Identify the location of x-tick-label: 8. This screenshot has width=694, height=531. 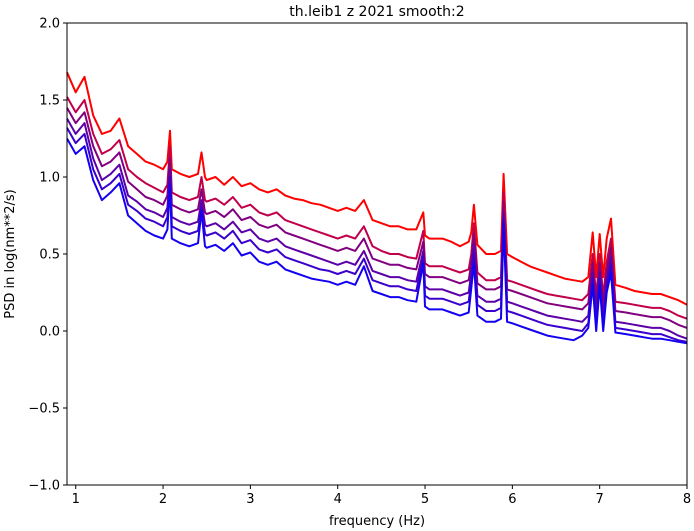
(687, 499).